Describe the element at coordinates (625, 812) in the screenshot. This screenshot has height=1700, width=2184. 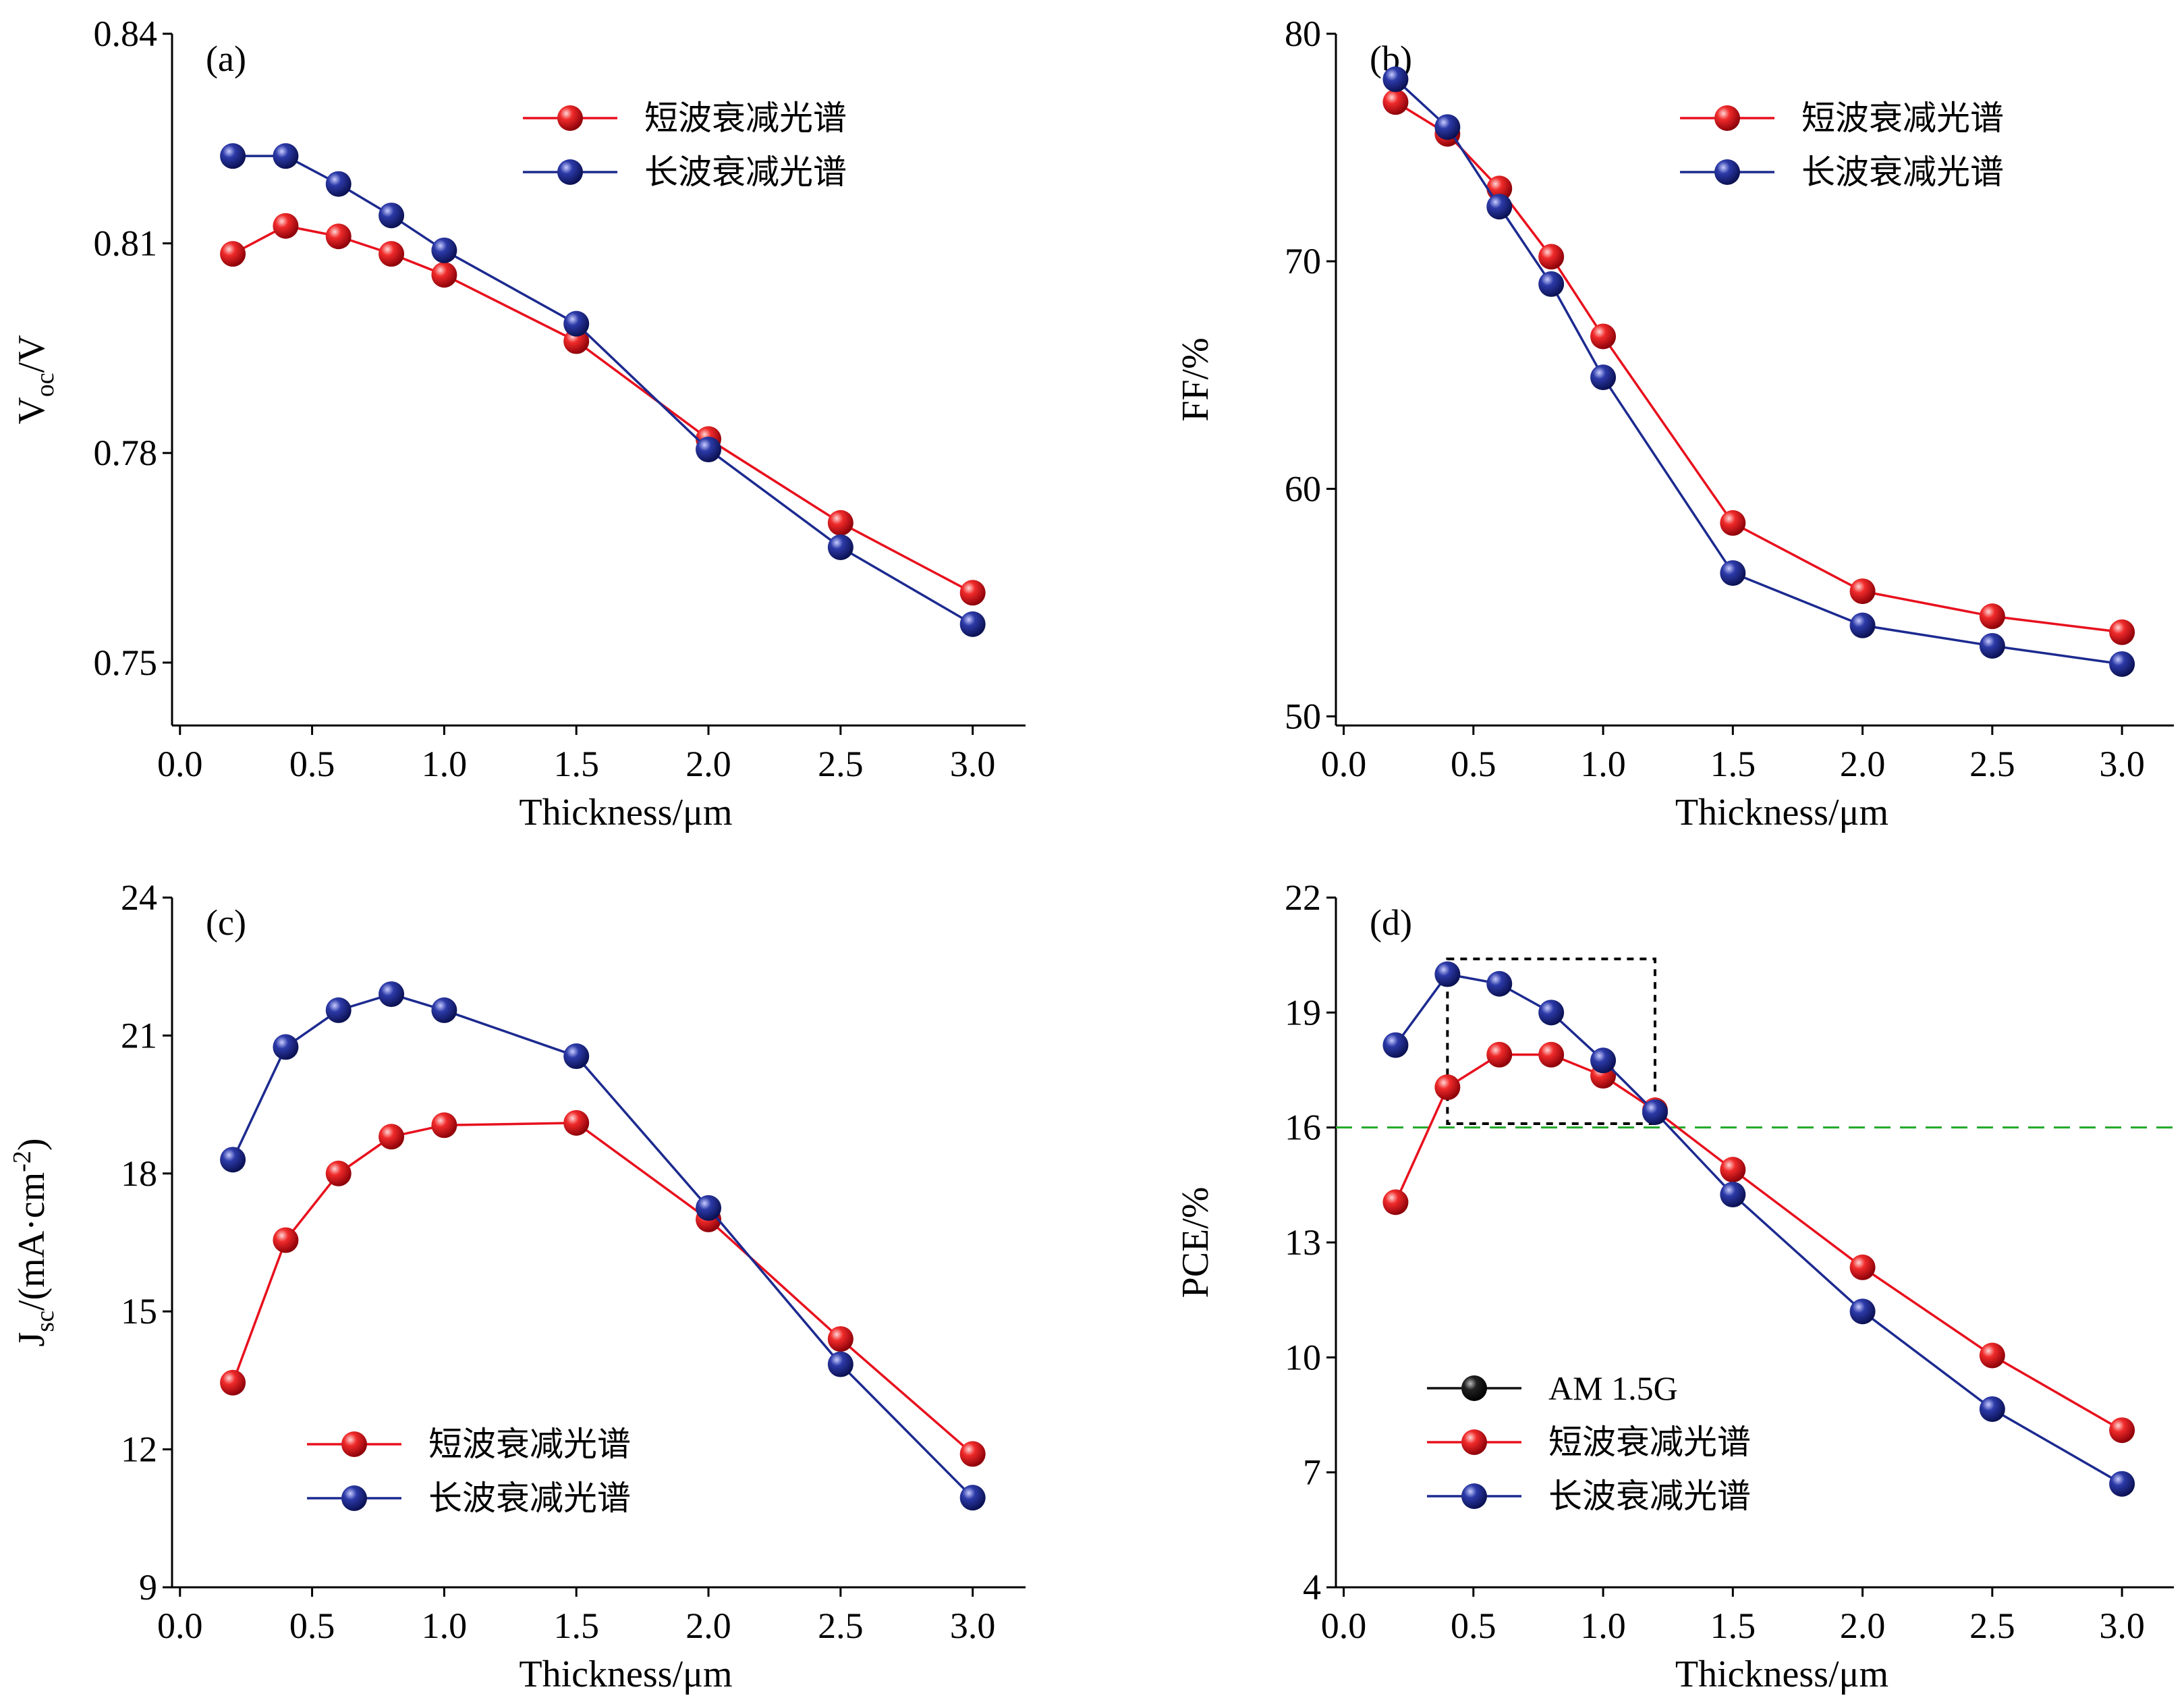
I see `x-axis-title: Thickness/μm` at that location.